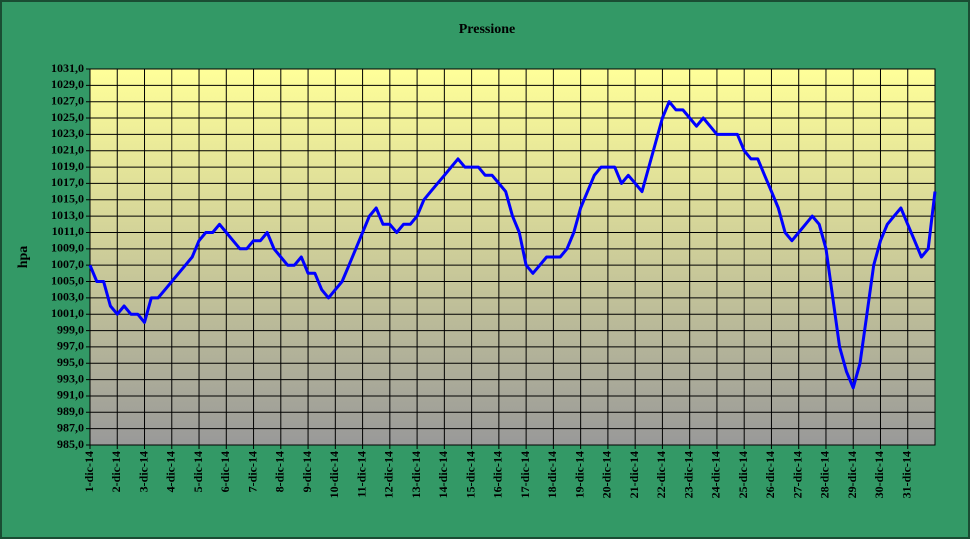  What do you see at coordinates (579, 474) in the screenshot?
I see `x-tick-label: 19-dic-14` at bounding box center [579, 474].